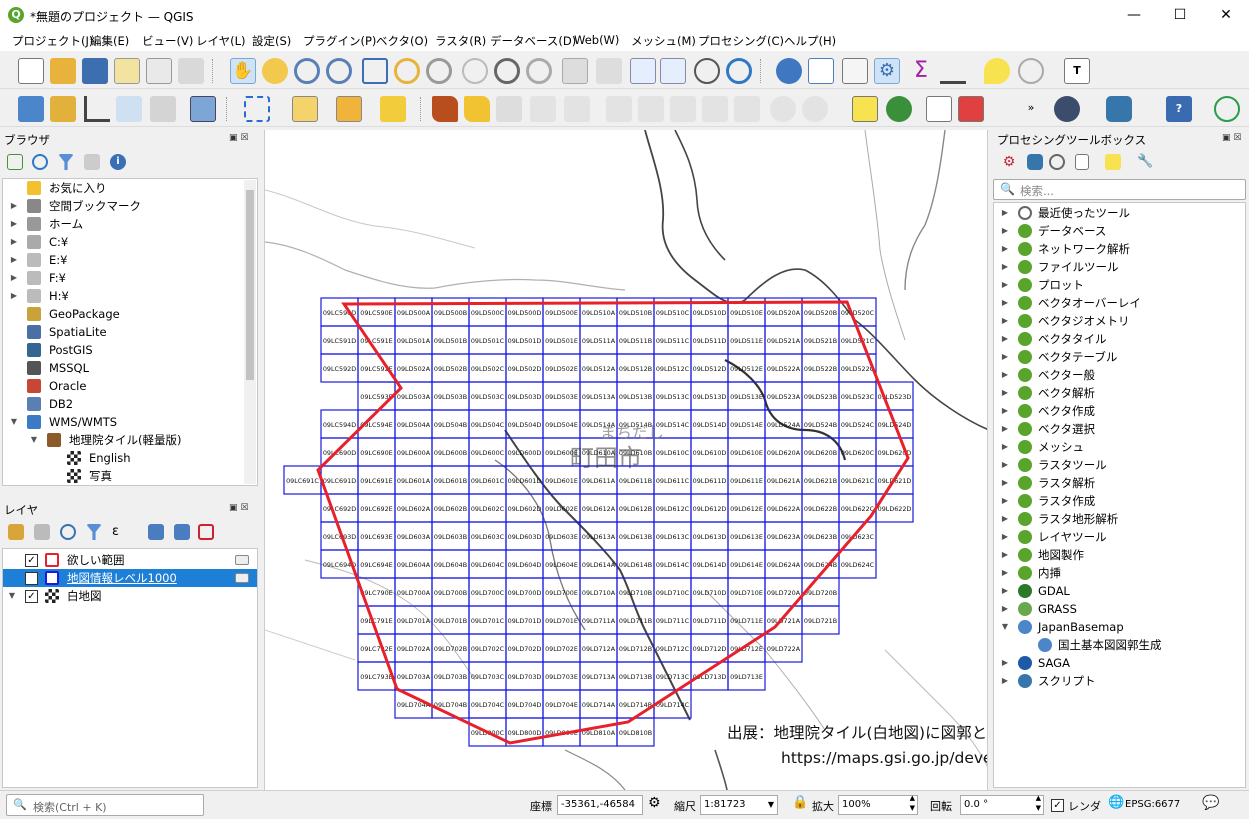 This screenshot has width=1249, height=819. Describe the element at coordinates (110, 41) in the screenshot. I see `menu-item-1: 編集(E)` at that location.